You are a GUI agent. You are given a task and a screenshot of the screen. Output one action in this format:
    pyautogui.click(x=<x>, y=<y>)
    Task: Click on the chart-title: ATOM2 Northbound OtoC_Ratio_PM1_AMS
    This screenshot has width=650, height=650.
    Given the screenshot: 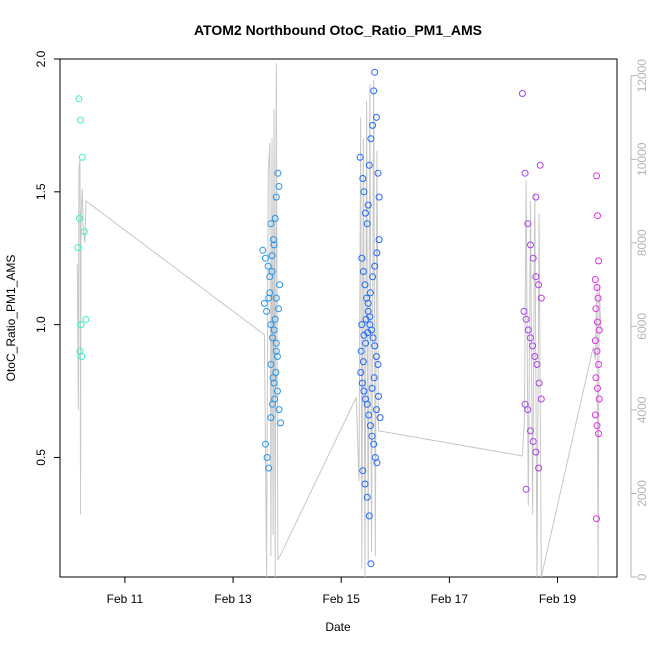 What is the action you would take?
    pyautogui.click(x=338, y=30)
    